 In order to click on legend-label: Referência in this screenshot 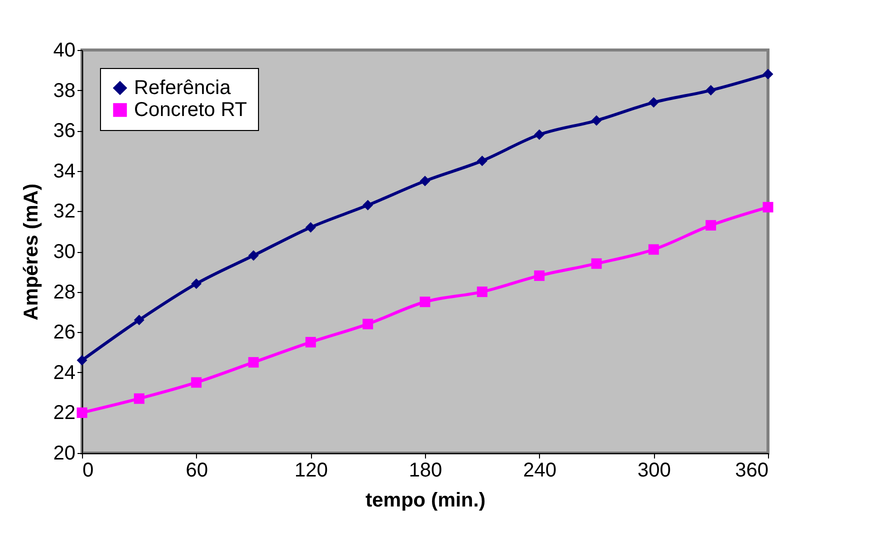, I will do `click(183, 88)`.